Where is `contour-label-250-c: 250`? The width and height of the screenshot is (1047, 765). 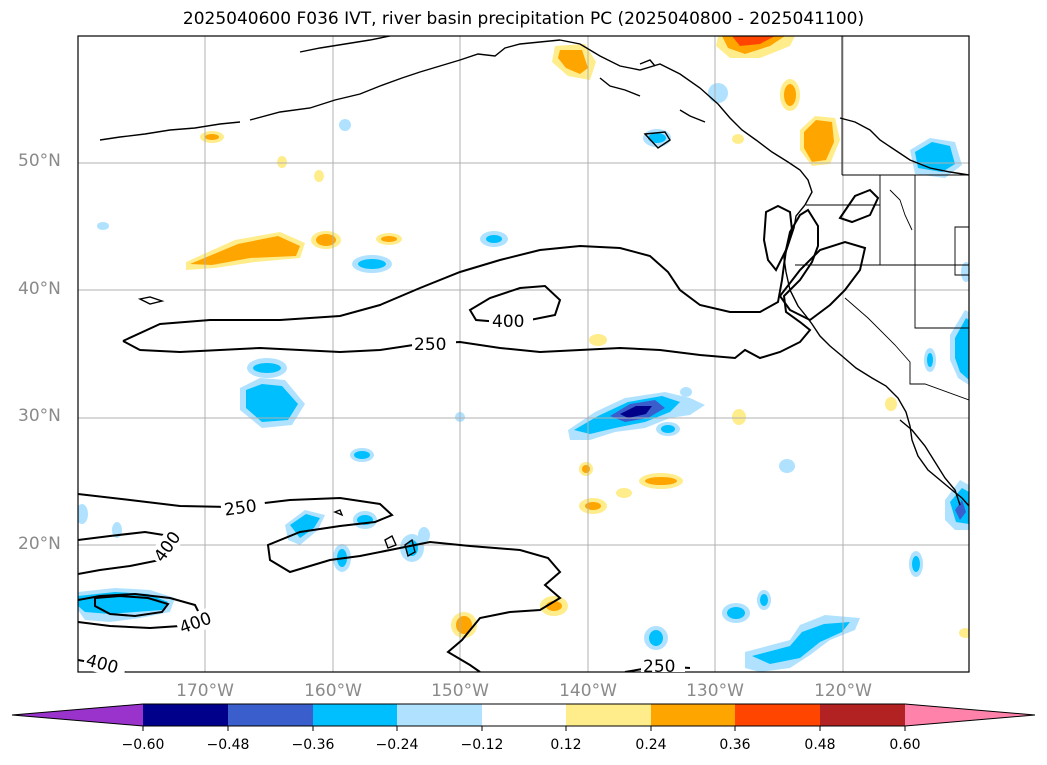 contour-label-250-c: 250 is located at coordinates (659, 667).